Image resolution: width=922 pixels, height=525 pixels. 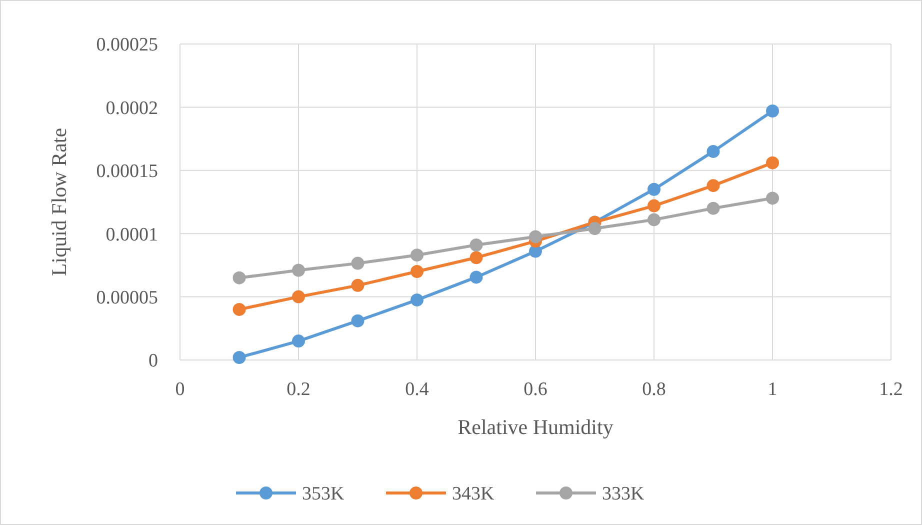 What do you see at coordinates (417, 389) in the screenshot?
I see `x-tick-label: 0.4` at bounding box center [417, 389].